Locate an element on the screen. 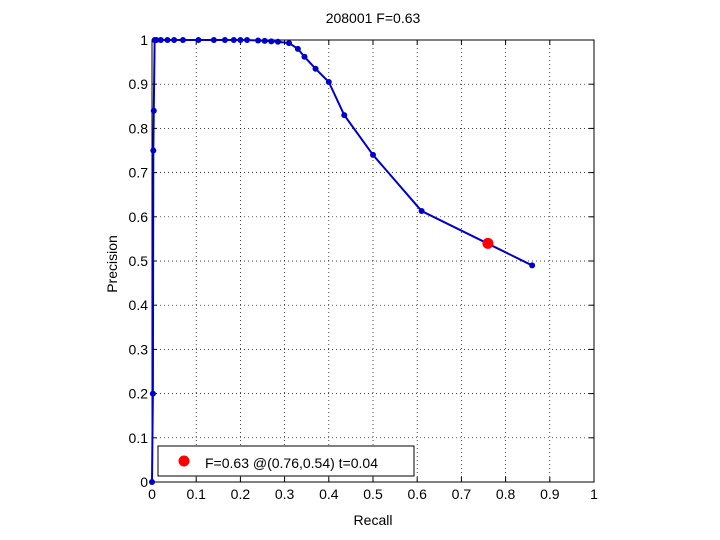 The height and width of the screenshot is (540, 720). y-tick-label: 0 is located at coordinates (144, 482).